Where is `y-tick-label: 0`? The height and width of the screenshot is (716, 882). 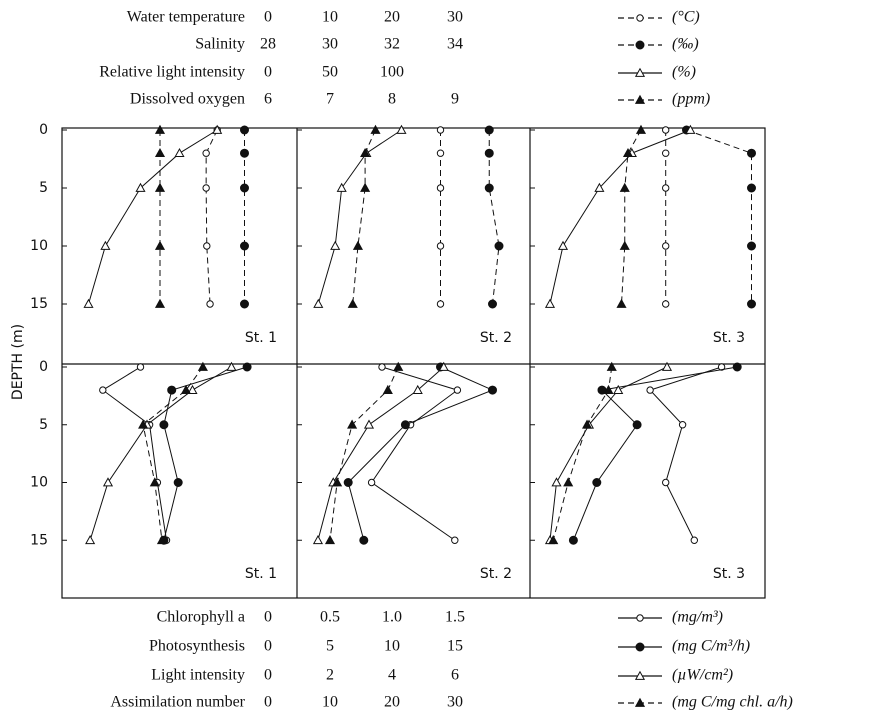 y-tick-label: 0 is located at coordinates (43, 367).